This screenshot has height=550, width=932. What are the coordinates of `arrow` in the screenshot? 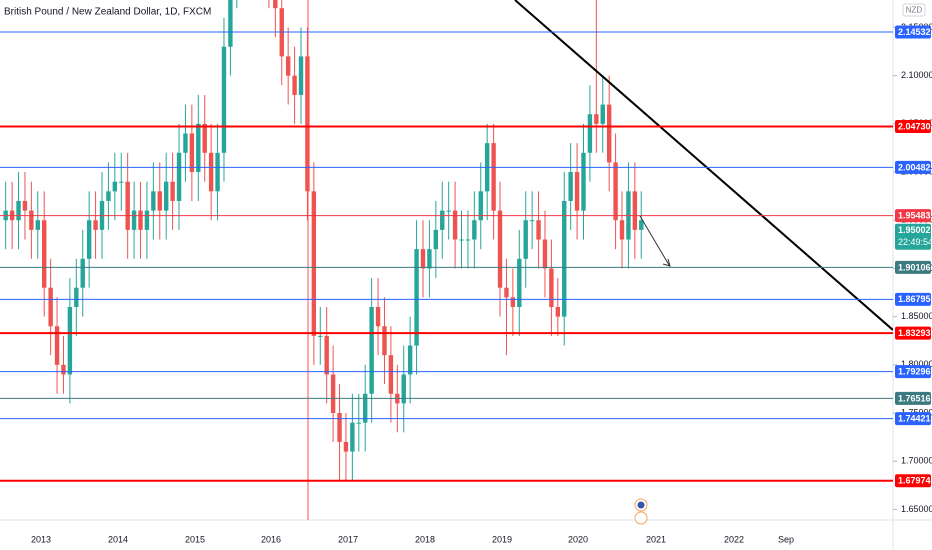 It's located at (654, 240).